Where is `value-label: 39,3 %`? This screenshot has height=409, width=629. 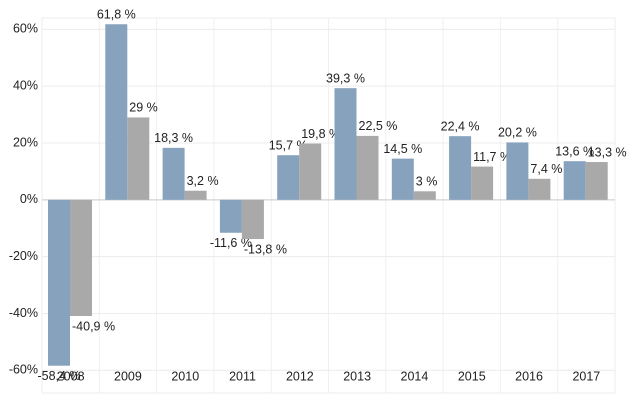 value-label: 39,3 % is located at coordinates (345, 78).